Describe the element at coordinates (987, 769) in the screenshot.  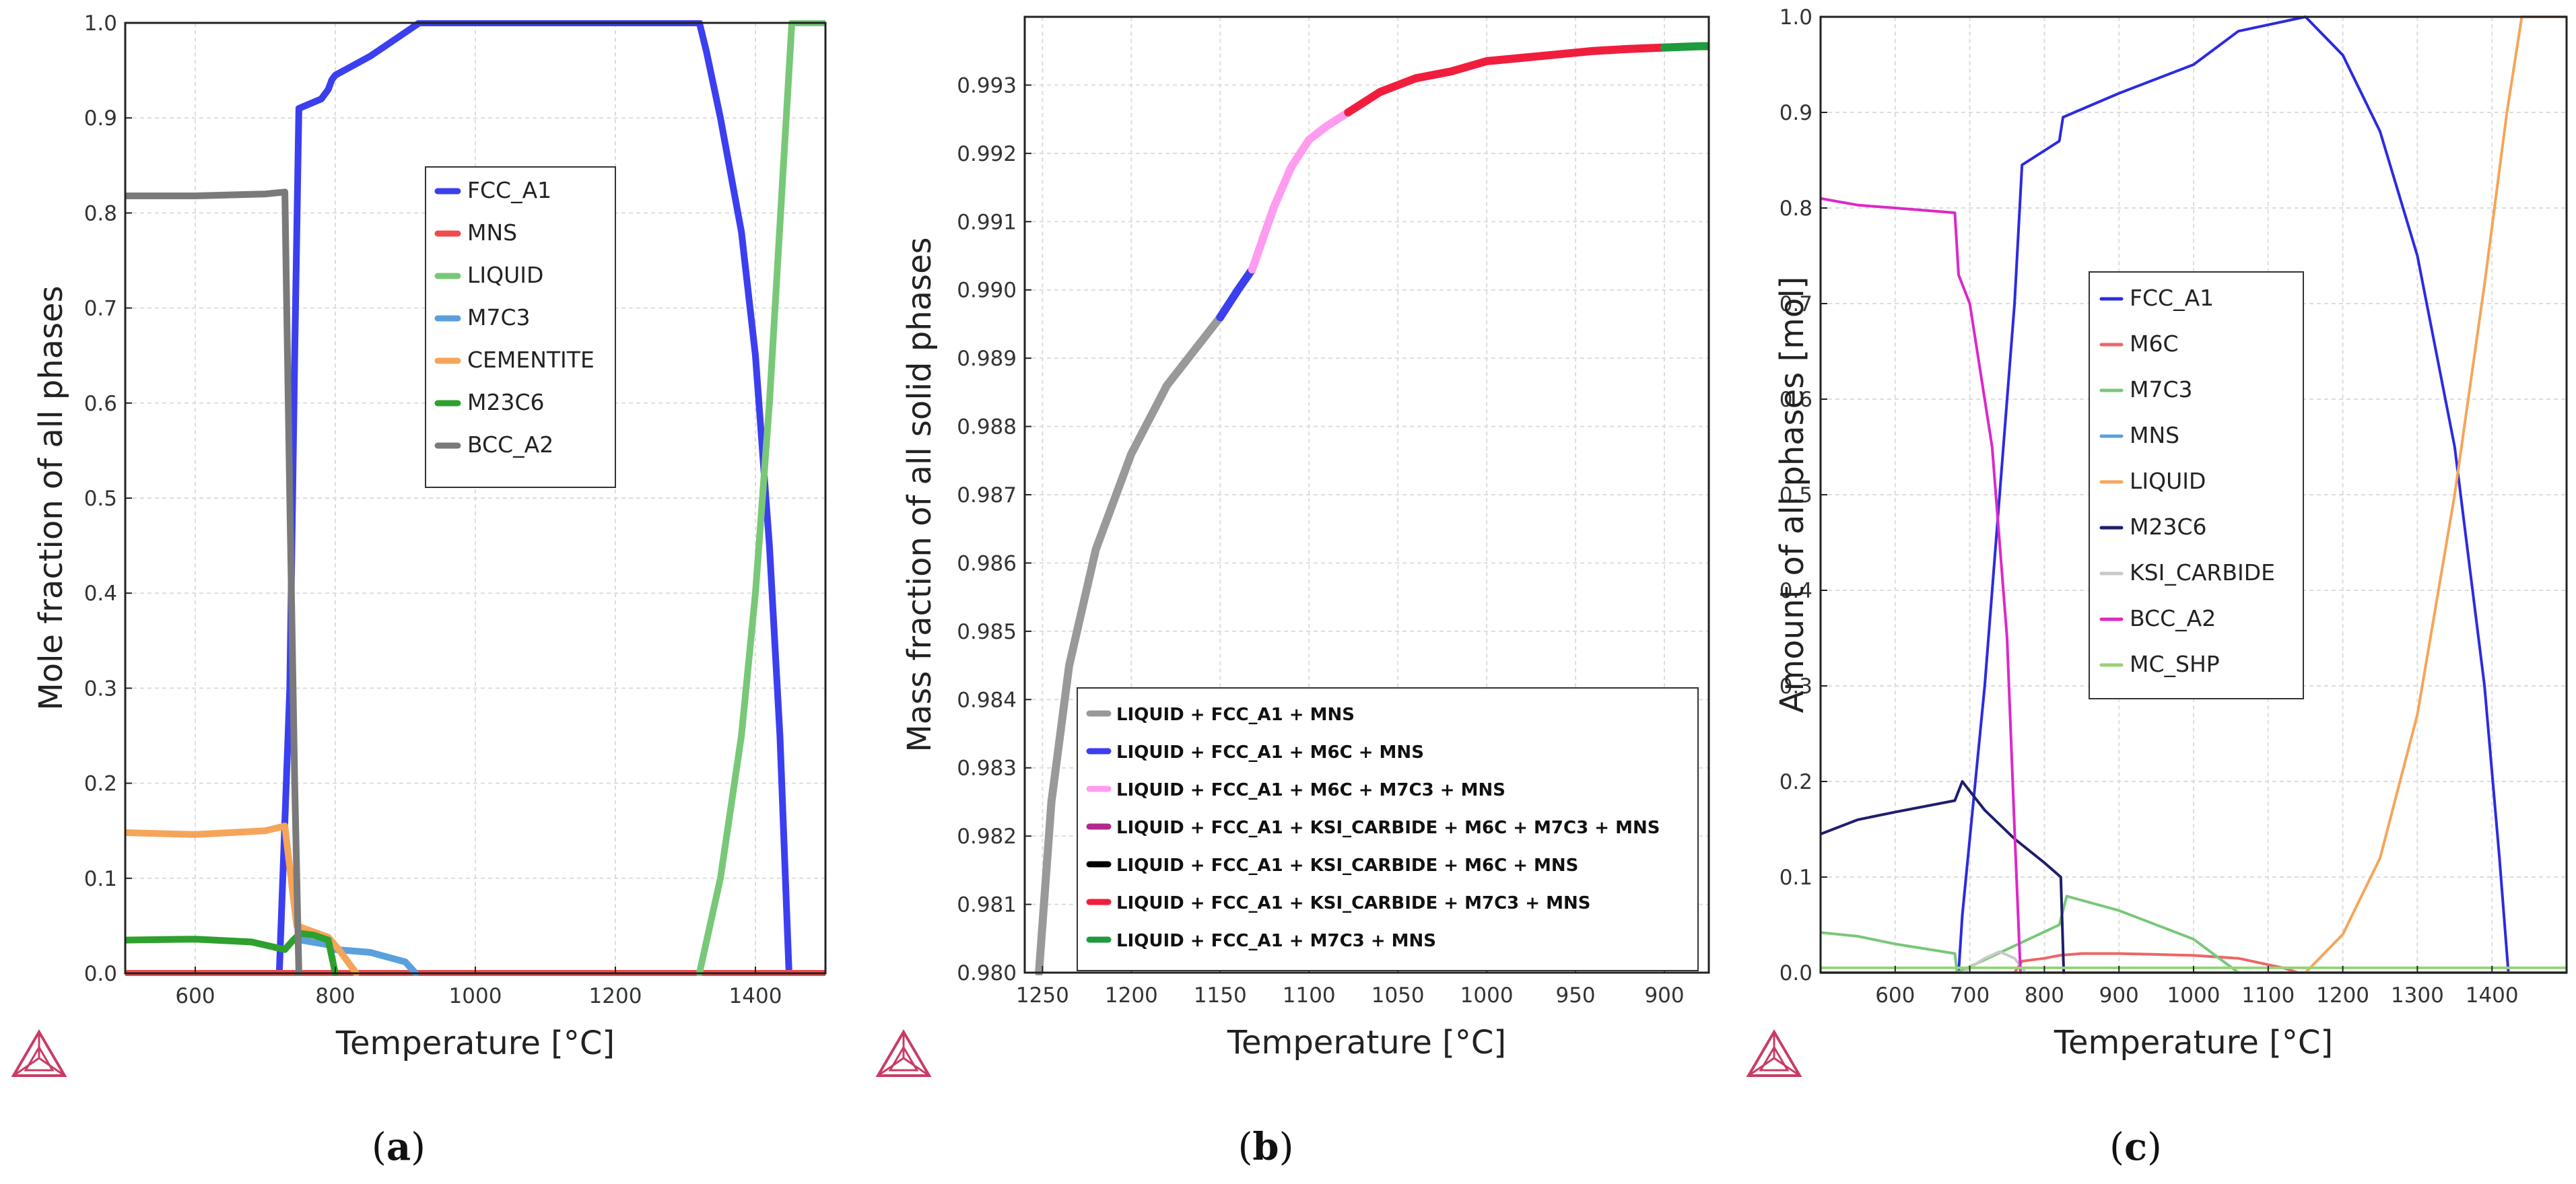
I see `y-tick-label: 0.983` at that location.